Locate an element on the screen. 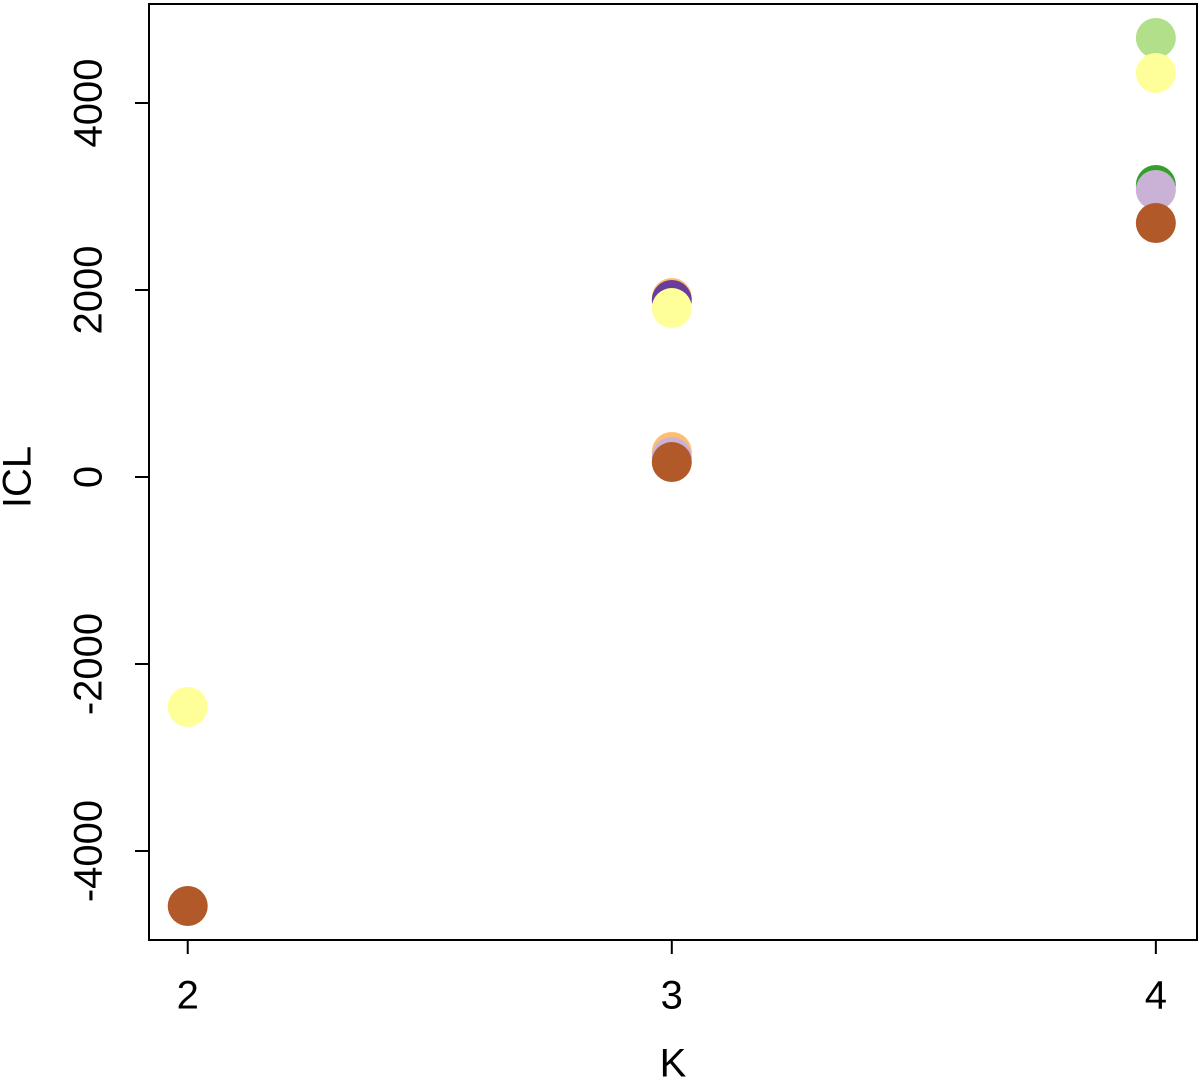 This screenshot has height=1088, width=1200. x-tick-label: 3 is located at coordinates (672, 996).